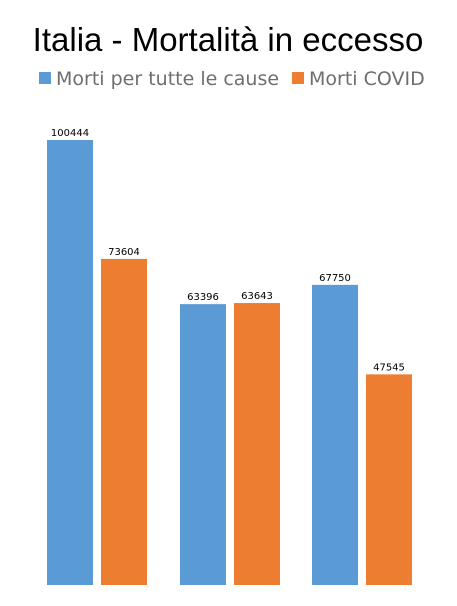  What do you see at coordinates (45, 78) in the screenshot?
I see `legend-swatch-all-causes` at bounding box center [45, 78].